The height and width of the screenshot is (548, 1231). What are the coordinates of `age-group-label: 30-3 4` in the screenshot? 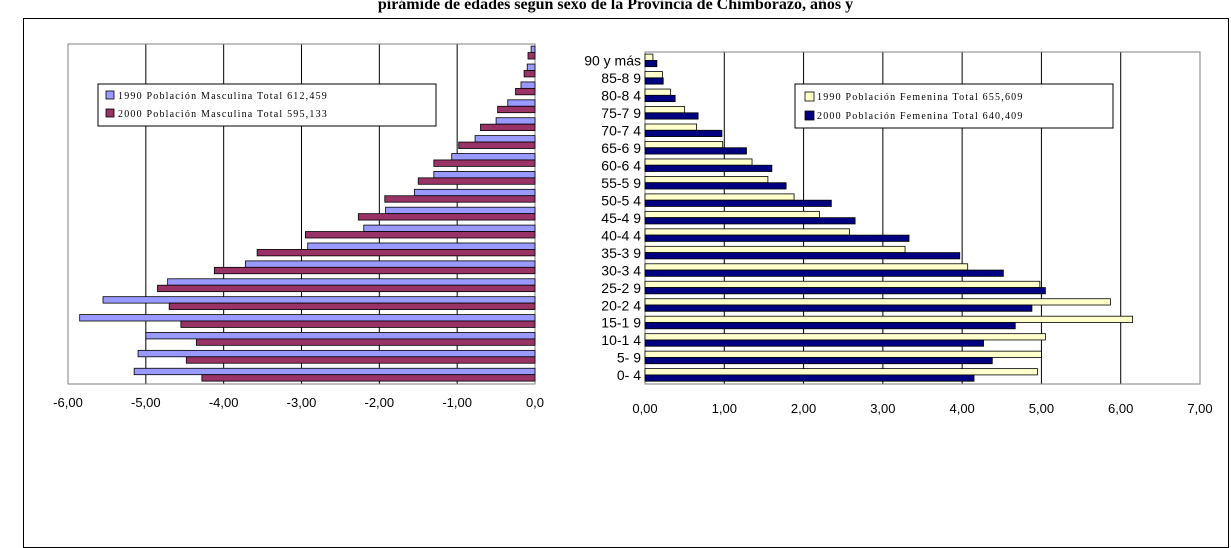 It's located at (621, 270).